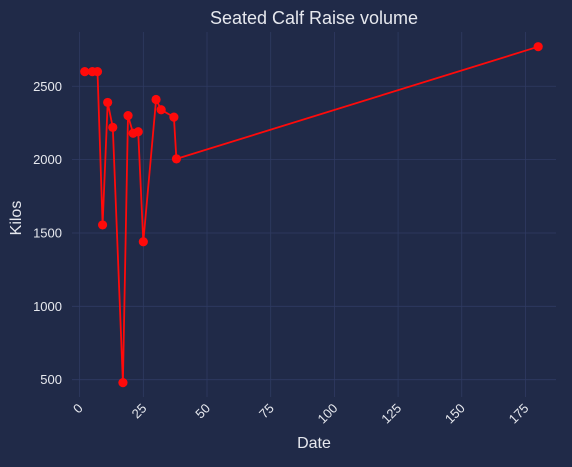 The width and height of the screenshot is (572, 467). Describe the element at coordinates (47, 232) in the screenshot. I see `y-tick-label: 1500` at that location.